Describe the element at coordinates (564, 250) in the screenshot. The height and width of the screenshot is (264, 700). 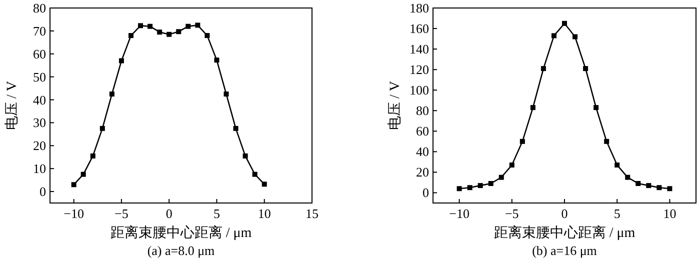
I see `text: (b) a=16 μm` at that location.